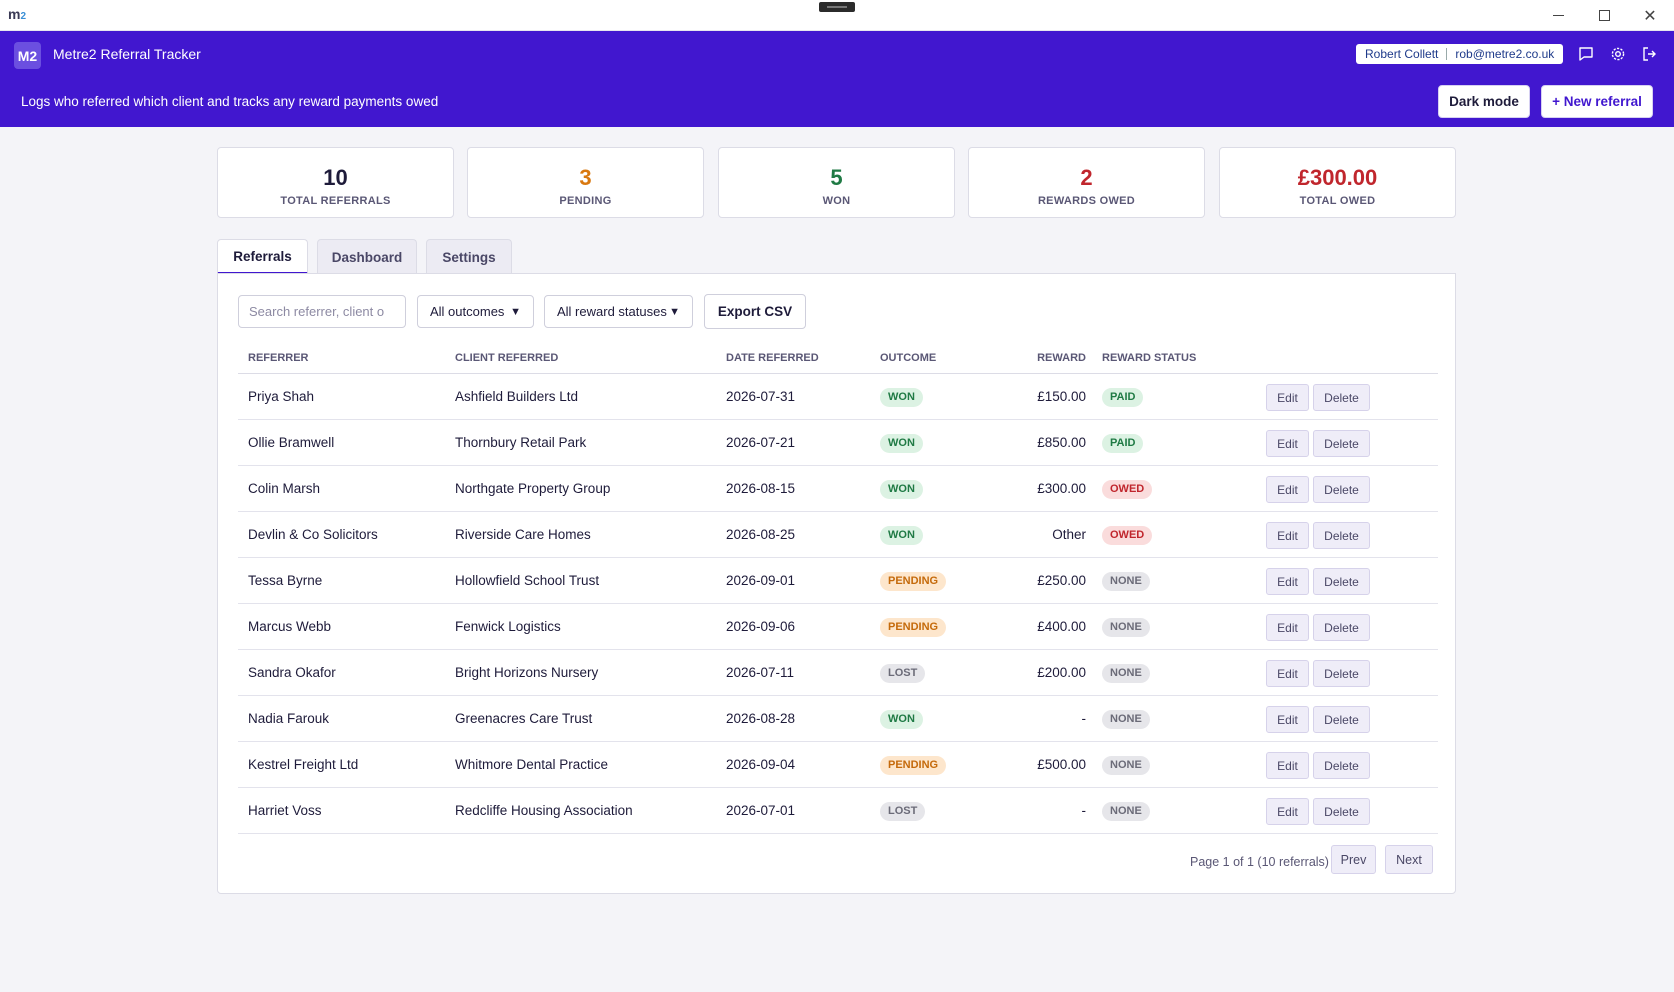 This screenshot has height=992, width=1674. What do you see at coordinates (837, 15) in the screenshot?
I see `window-titlebar: m2 ✕` at bounding box center [837, 15].